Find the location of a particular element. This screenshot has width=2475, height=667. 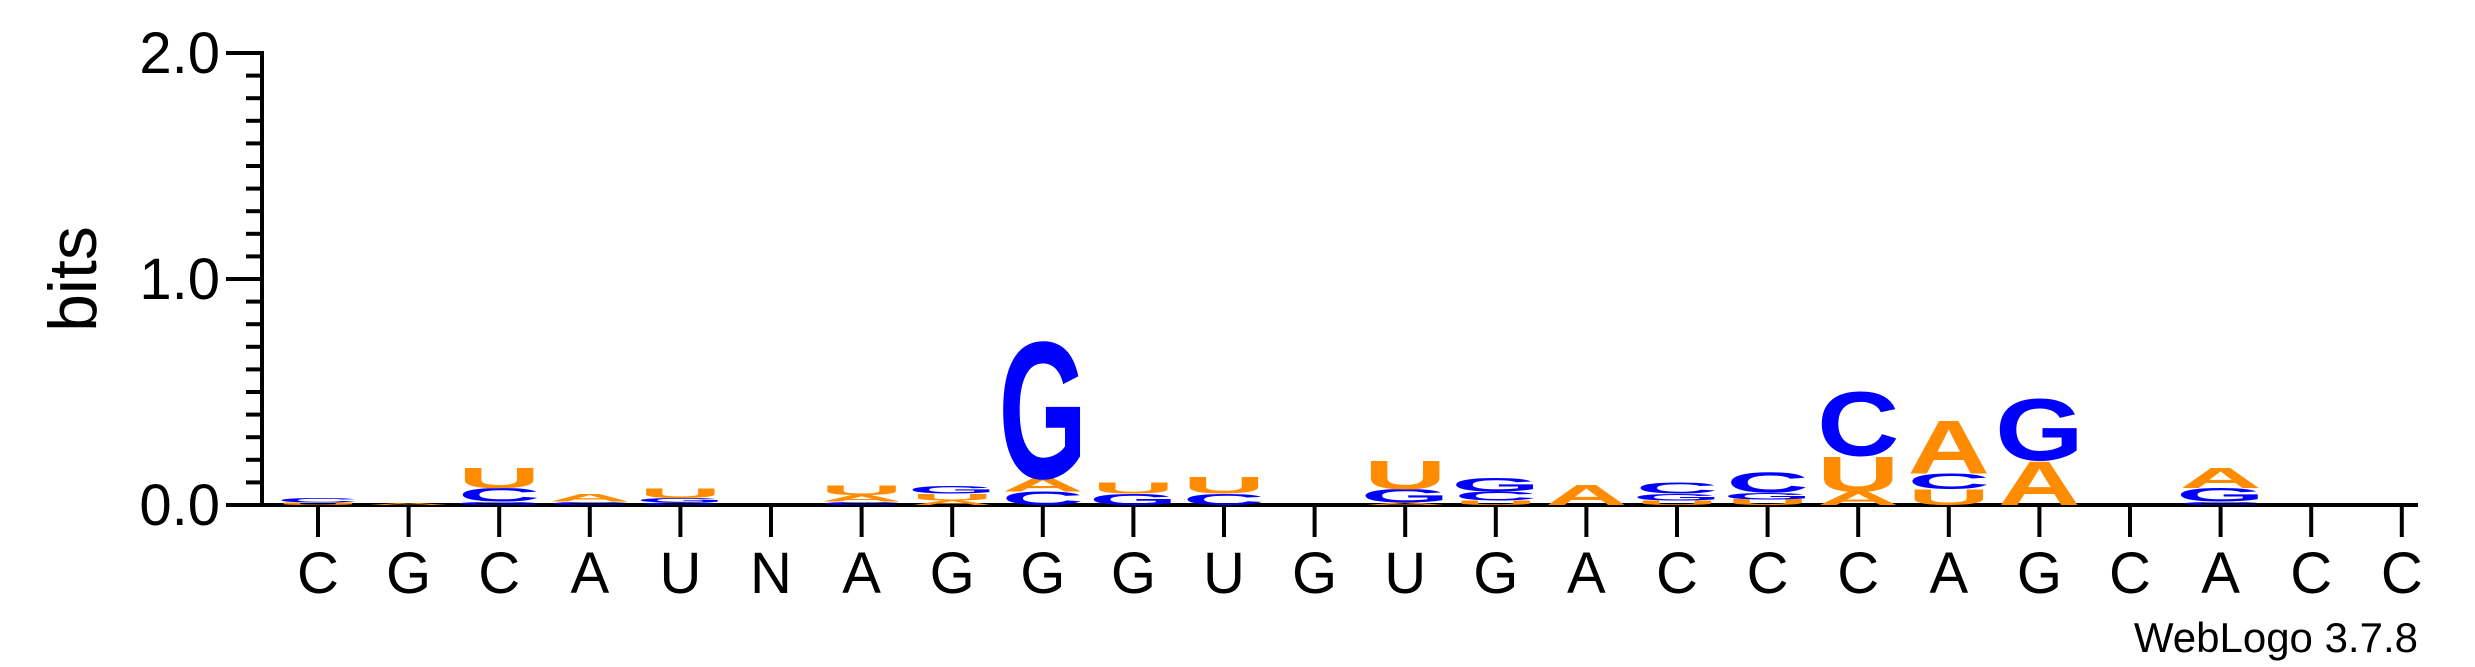

letter-stack: CGU is located at coordinates (680, 495).